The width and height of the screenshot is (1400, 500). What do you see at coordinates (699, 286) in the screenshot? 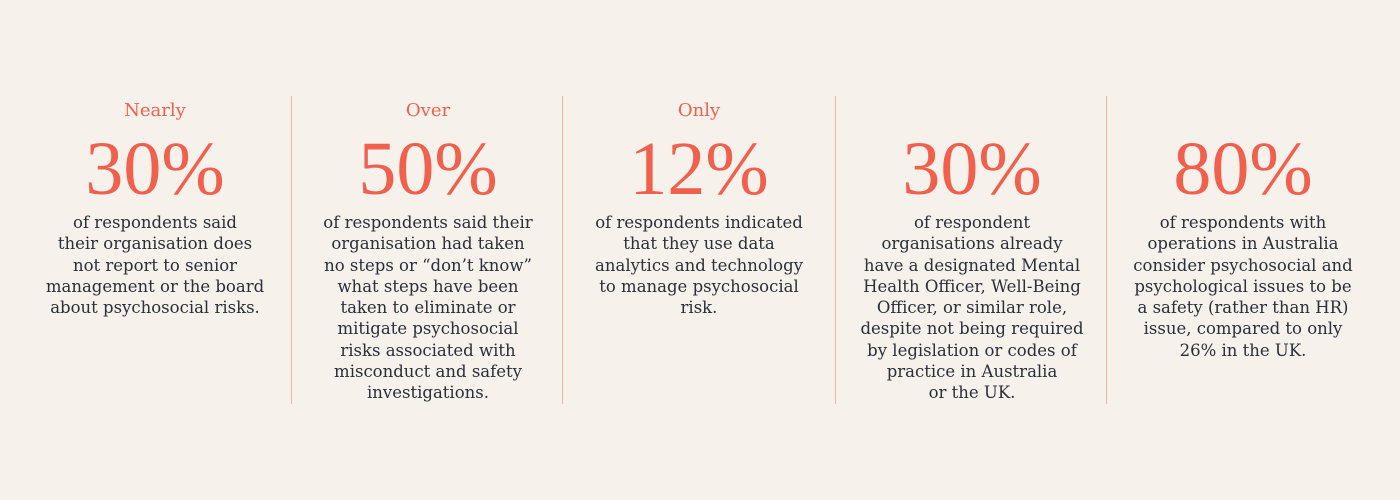
I see `description-line: to manage psychosocial` at bounding box center [699, 286].